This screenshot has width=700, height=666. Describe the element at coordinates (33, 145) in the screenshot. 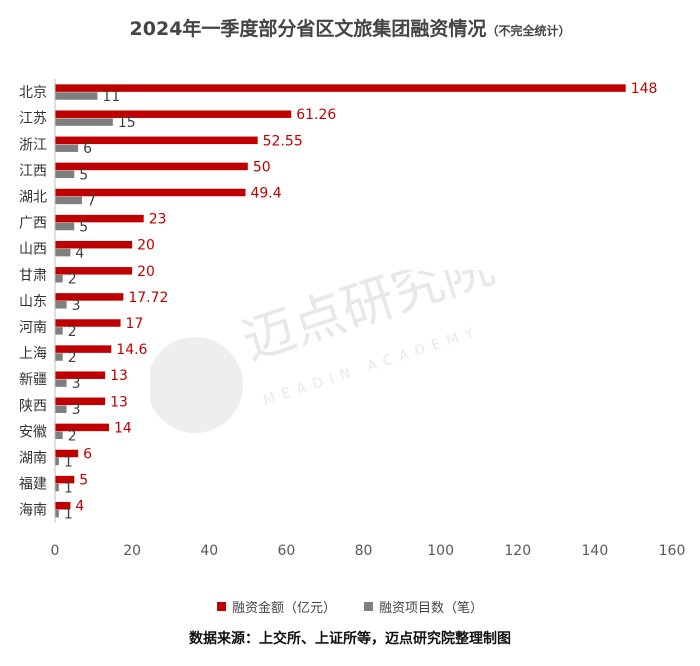

I see `category-label: 浙江` at that location.